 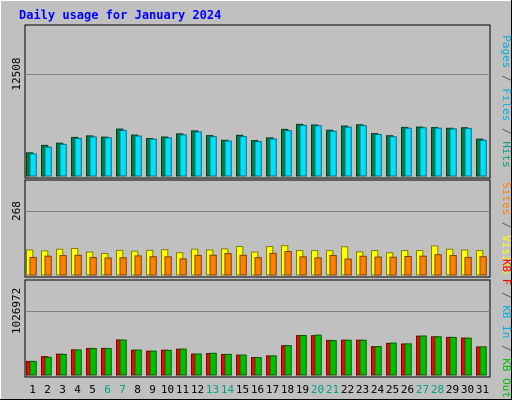 I want to click on panel-kbytes-legend-item: /, so click(x=506, y=295).